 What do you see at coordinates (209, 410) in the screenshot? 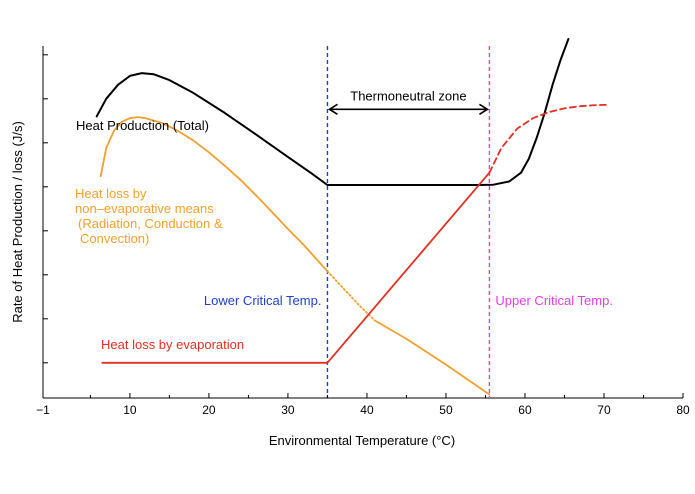
I see `x-tick-label: 20` at bounding box center [209, 410].